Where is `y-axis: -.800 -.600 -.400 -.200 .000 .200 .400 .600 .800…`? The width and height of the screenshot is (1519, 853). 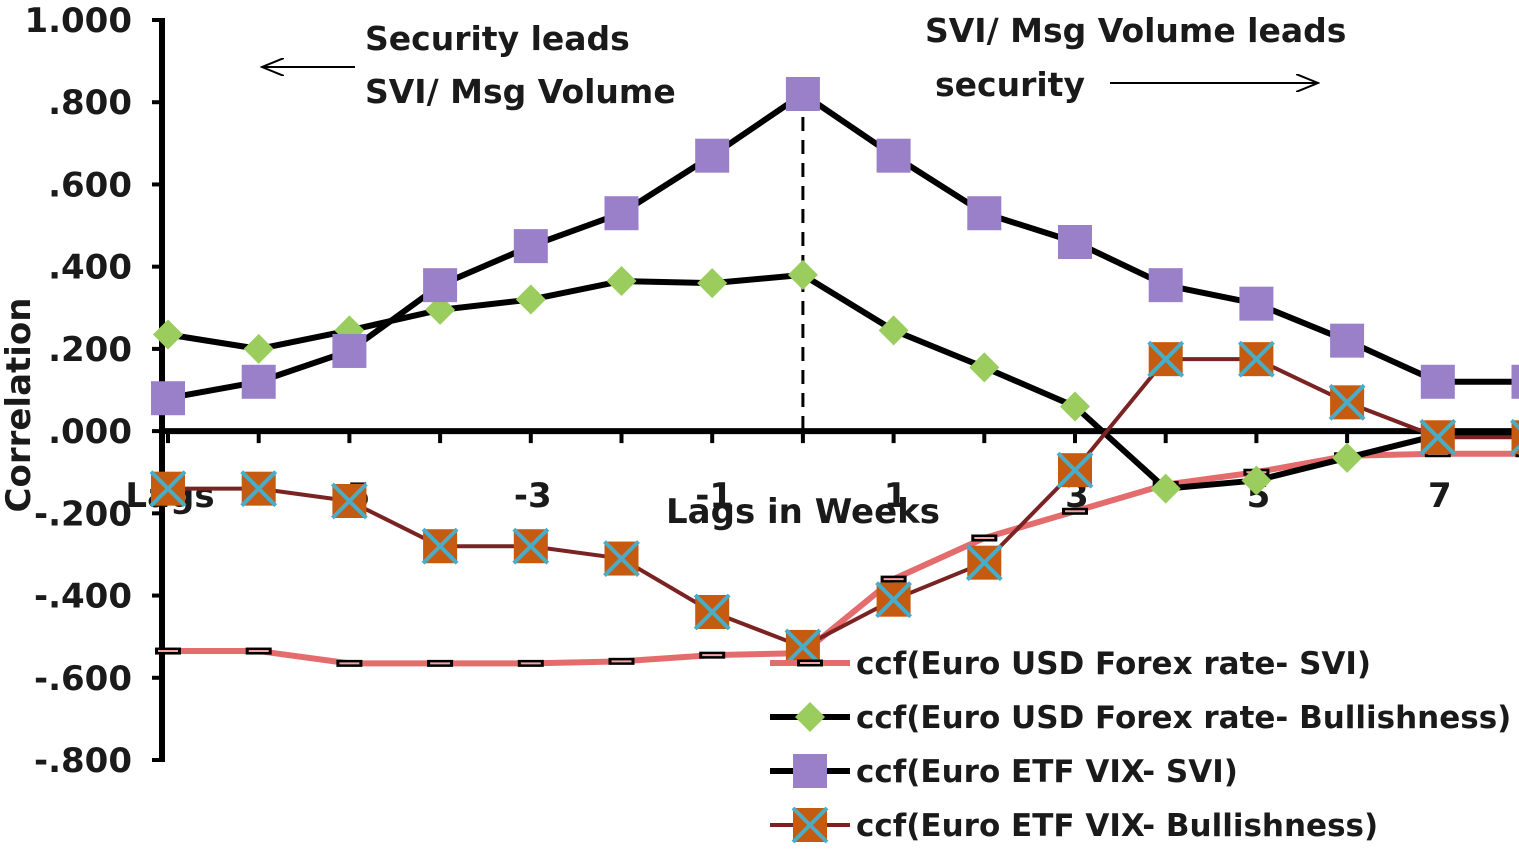
y-axis: -.800 -.600 -.400 -.200 .000 .200 .400 .600 .800… is located at coordinates (94, 391).